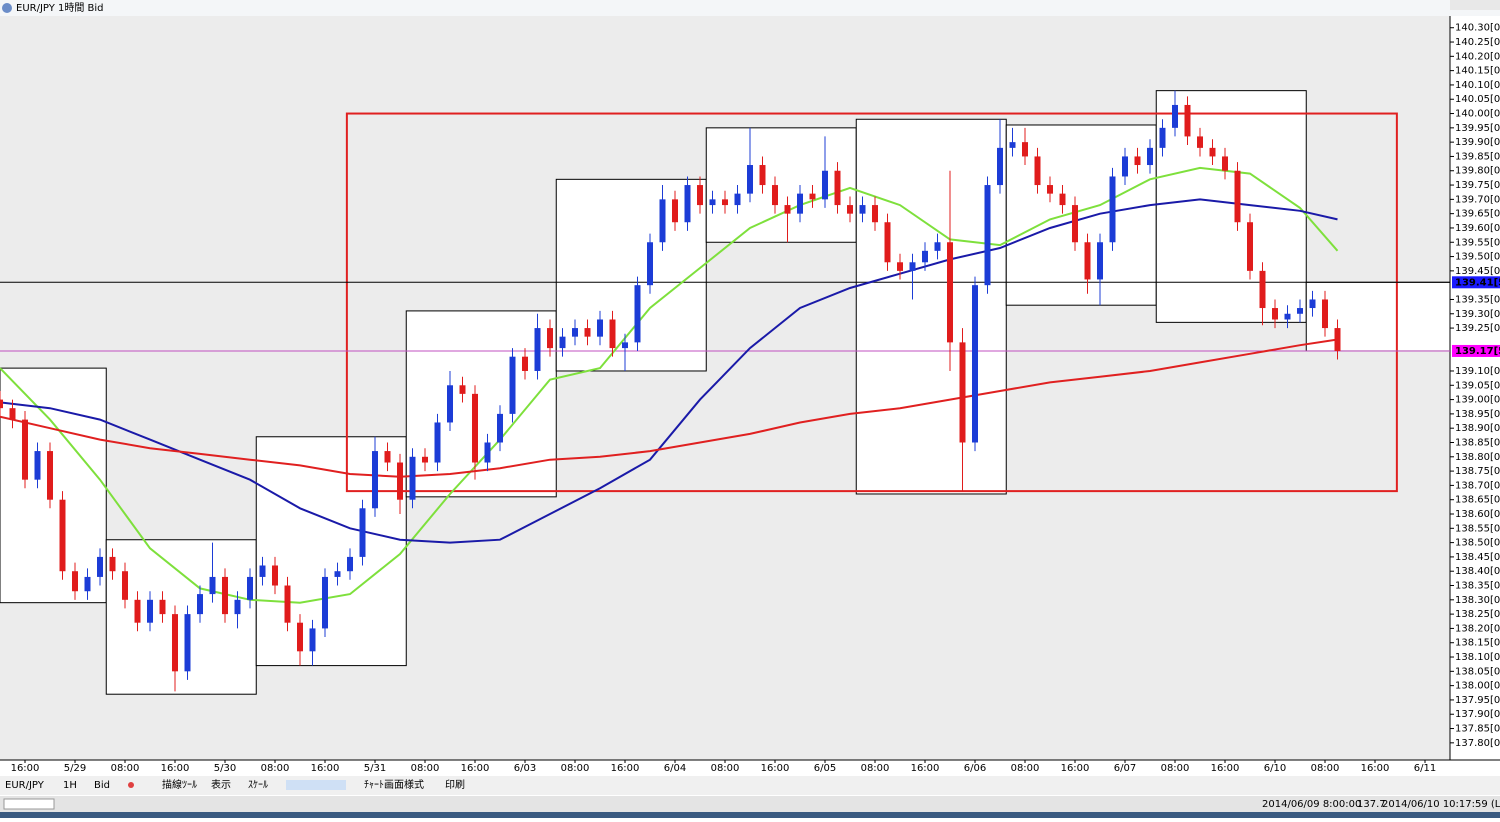 Image resolution: width=1500 pixels, height=822 pixels. Describe the element at coordinates (1477, 214) in the screenshot. I see `y-tick-label: 139.65[0]` at that location.